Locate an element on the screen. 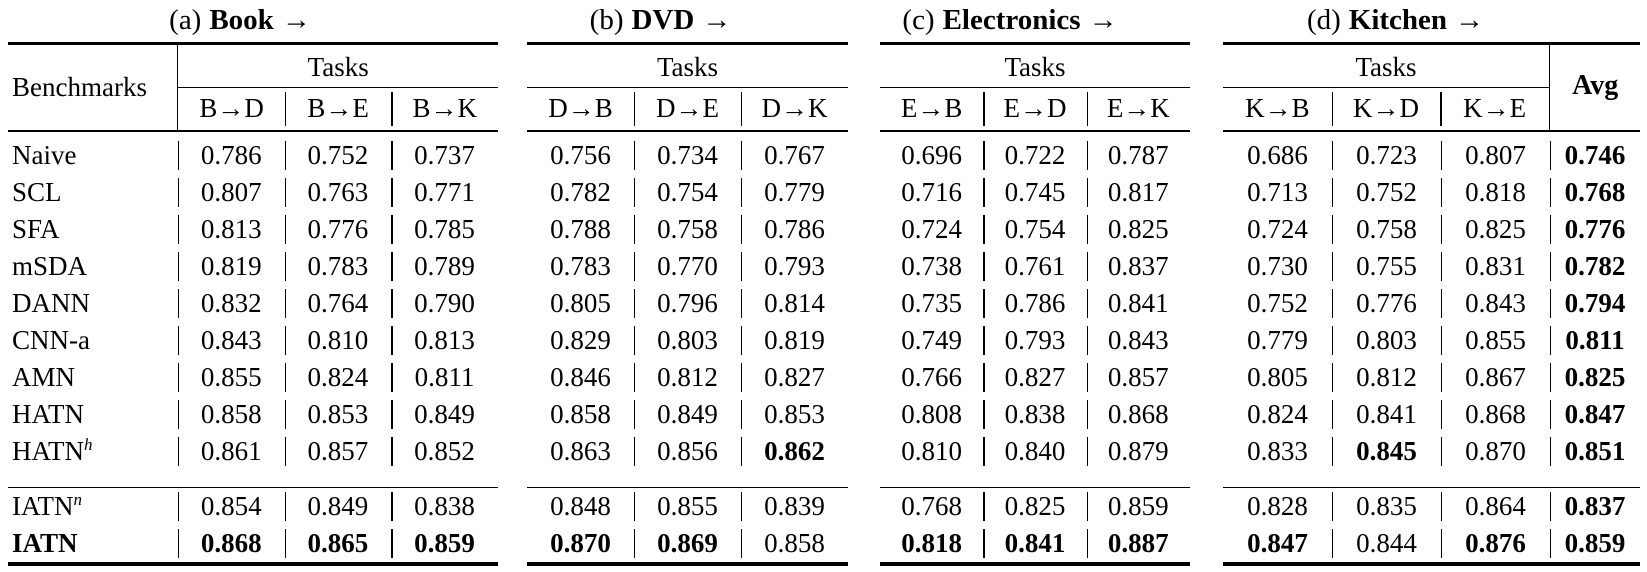 Image resolution: width=1647 pixels, height=572 pixels. table-row: Naive 0.786 0.752 0.737 is located at coordinates (253, 155).